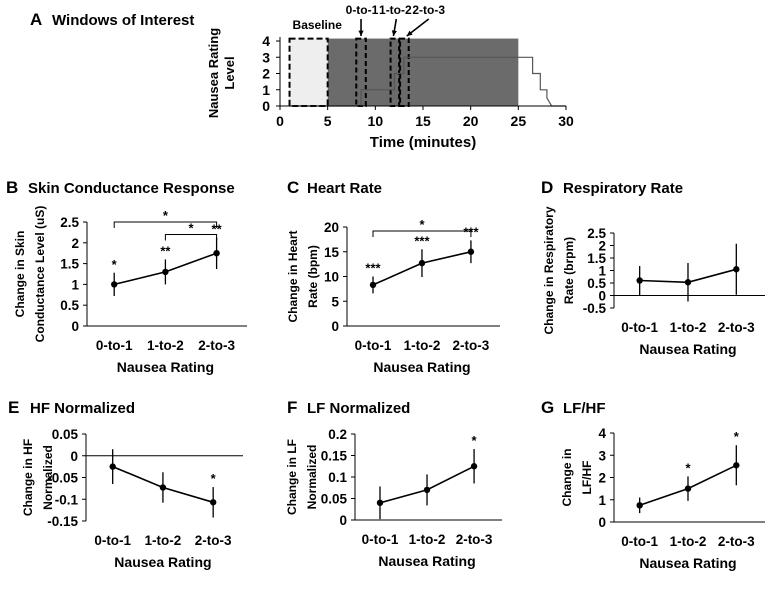 The image size is (765, 606). I want to click on panel-b-letter: B, so click(12, 187).